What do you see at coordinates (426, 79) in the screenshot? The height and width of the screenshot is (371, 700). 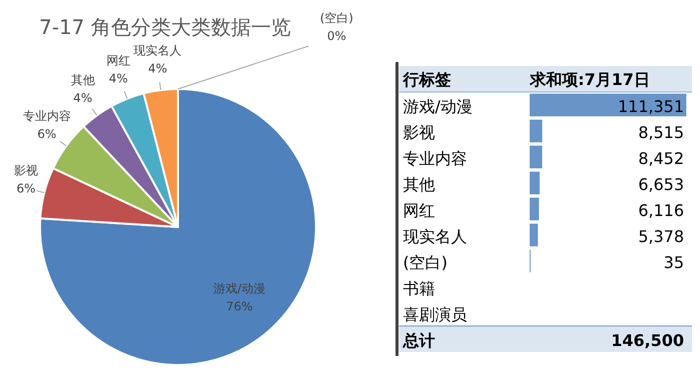 I see `y-axis-title: 行标签` at bounding box center [426, 79].